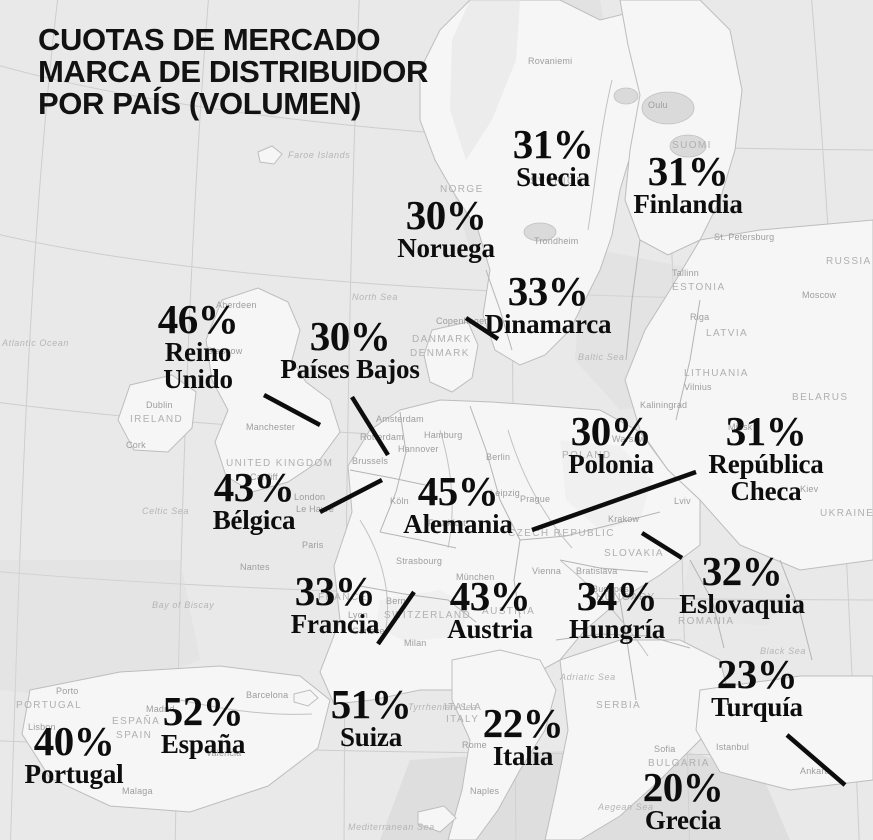  I want to click on land-iberia, so click(176, 739).